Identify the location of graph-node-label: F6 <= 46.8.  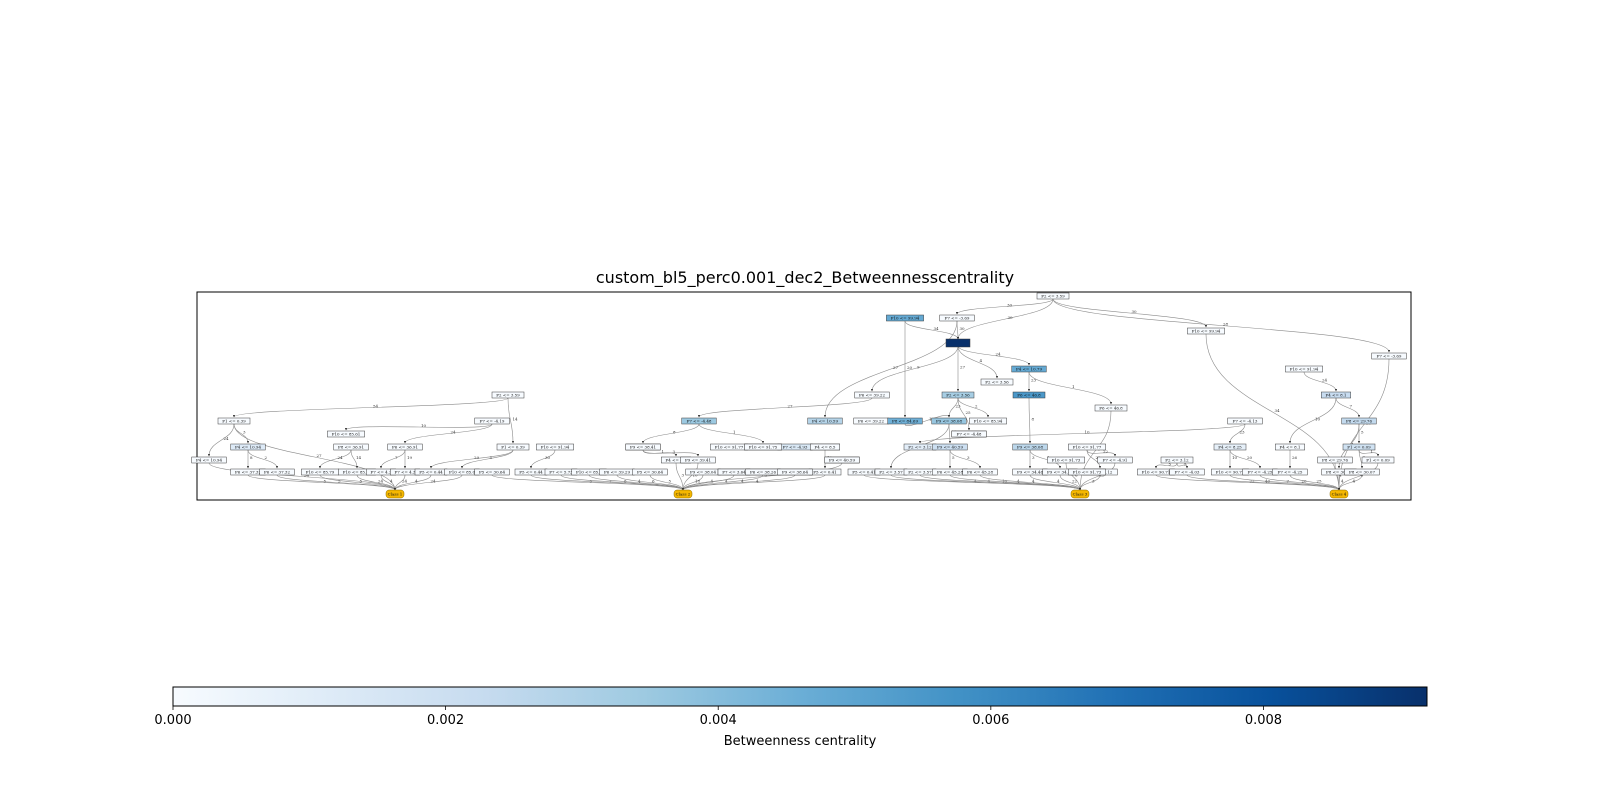
(1029, 394).